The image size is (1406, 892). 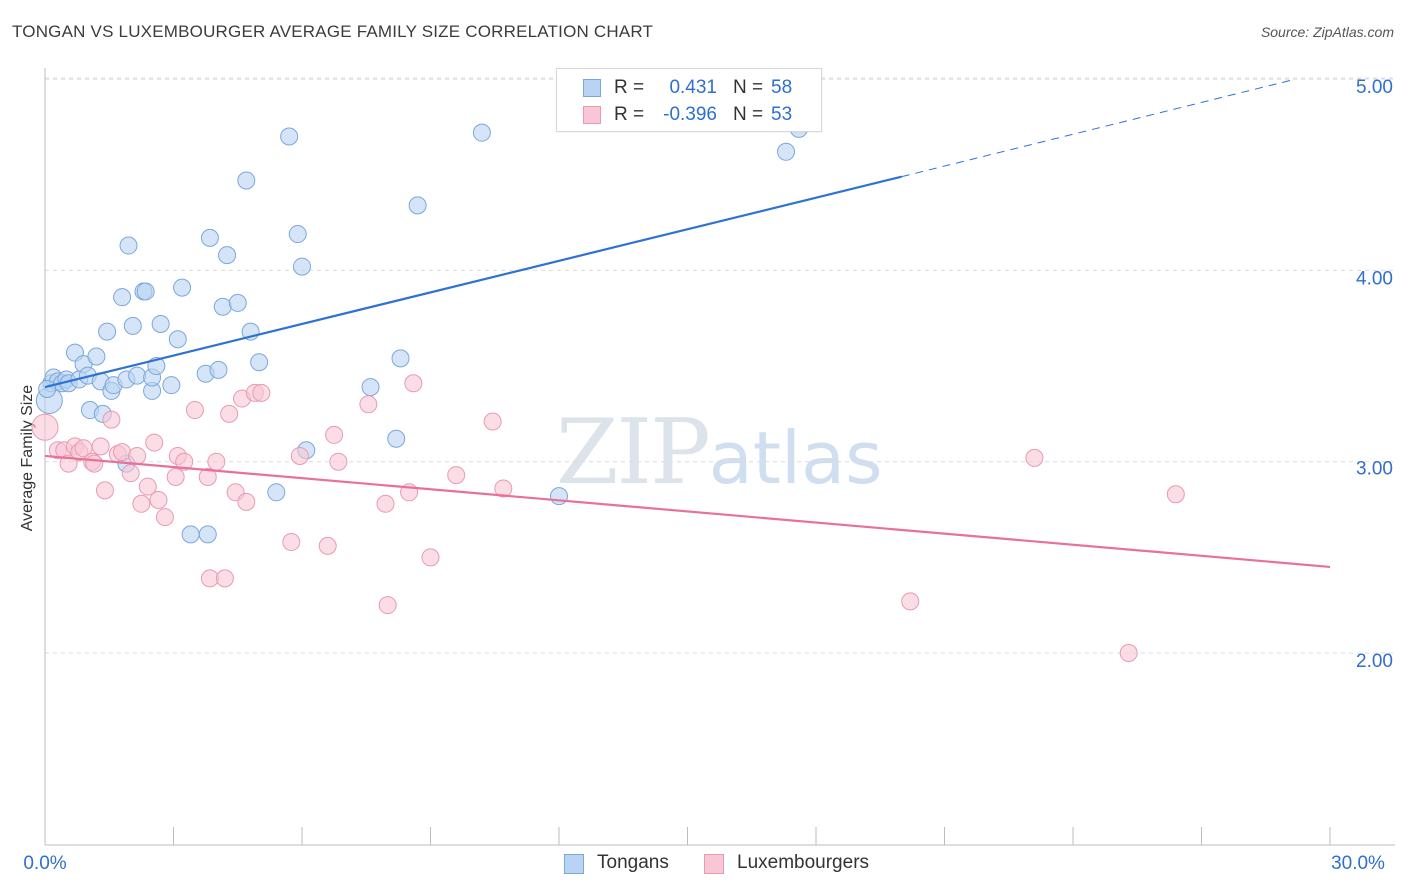 What do you see at coordinates (1327, 32) in the screenshot?
I see `source-label: Source: ZipAtlas.com` at bounding box center [1327, 32].